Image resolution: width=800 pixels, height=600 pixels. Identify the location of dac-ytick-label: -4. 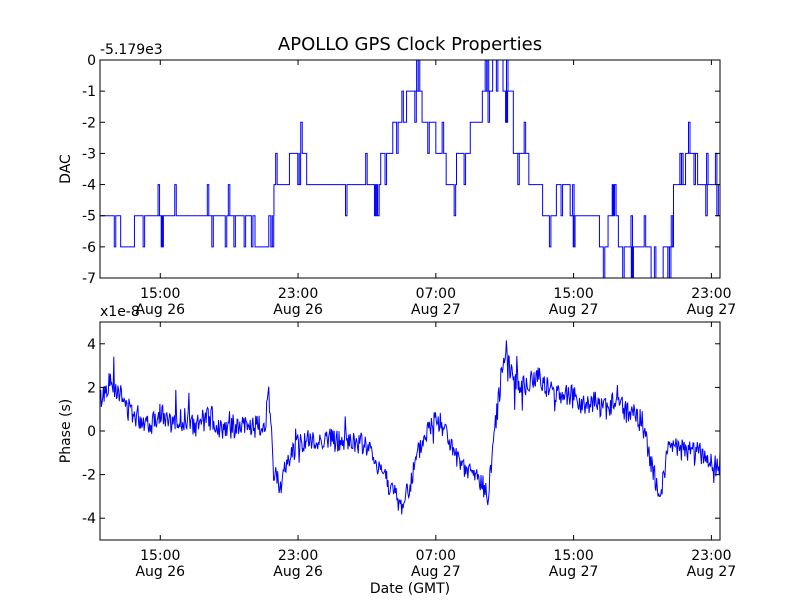
(89, 186).